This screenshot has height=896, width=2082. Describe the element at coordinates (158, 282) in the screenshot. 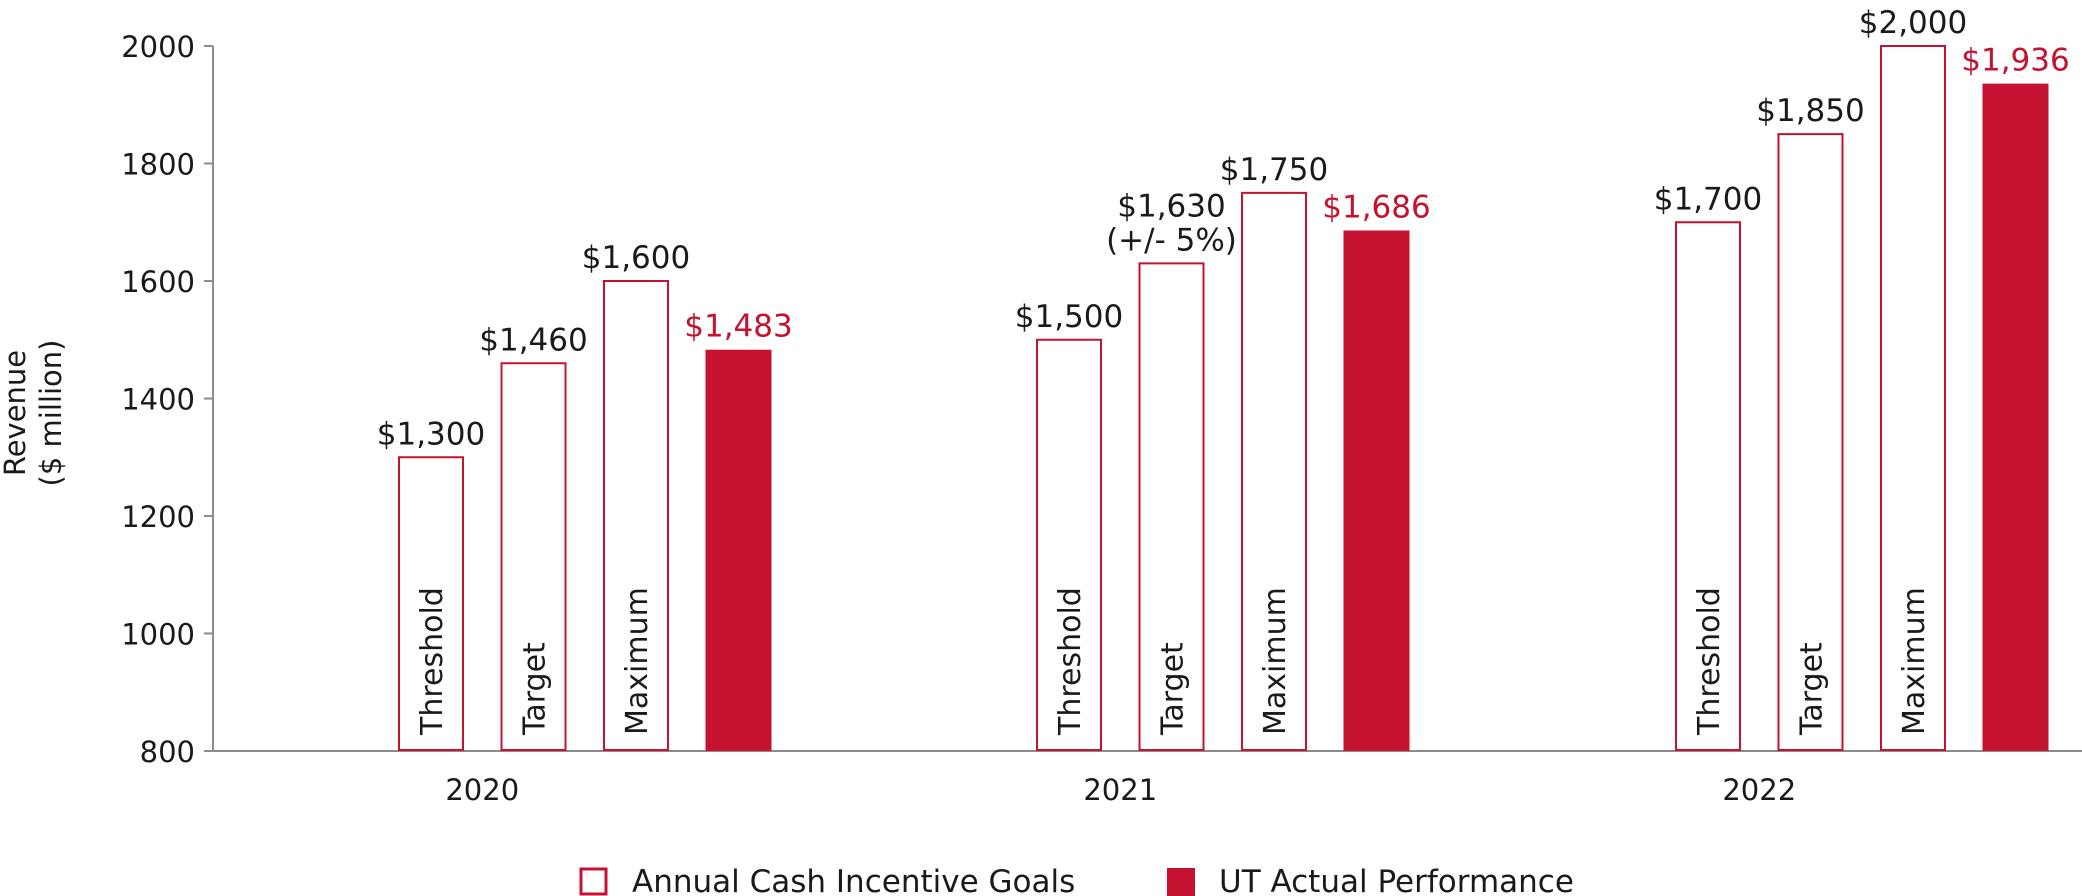

I see `y-tick-label: 1600` at that location.